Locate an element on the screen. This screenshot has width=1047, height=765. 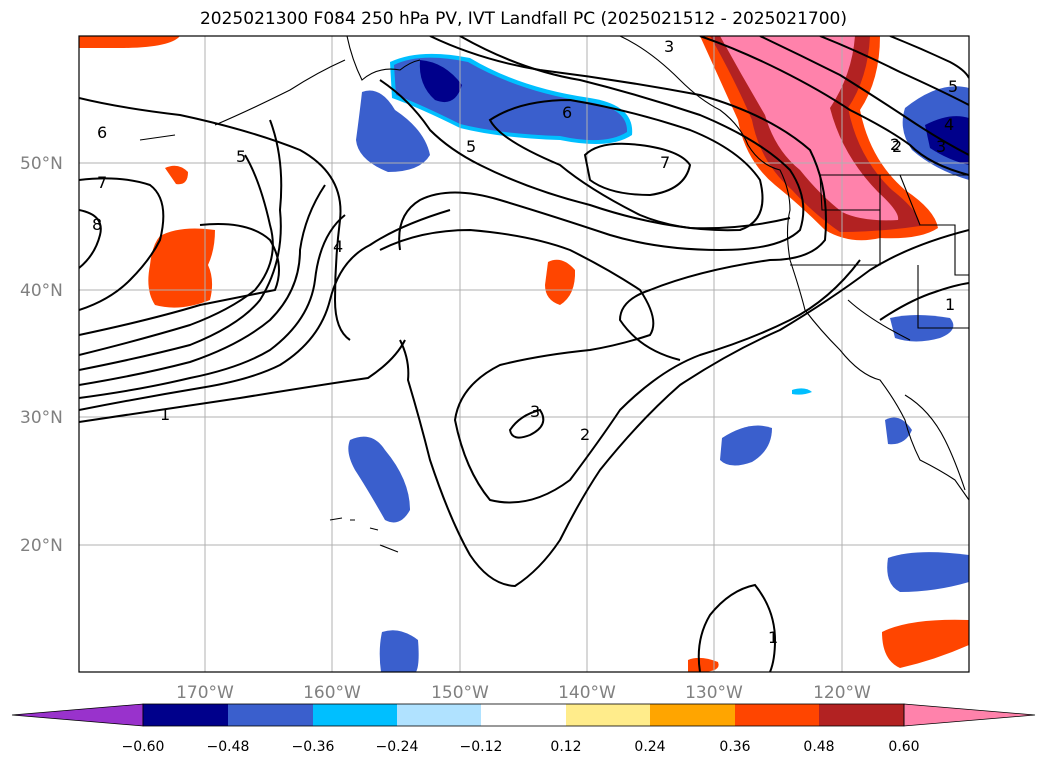
colorbar-extend-right is located at coordinates (969, 715).